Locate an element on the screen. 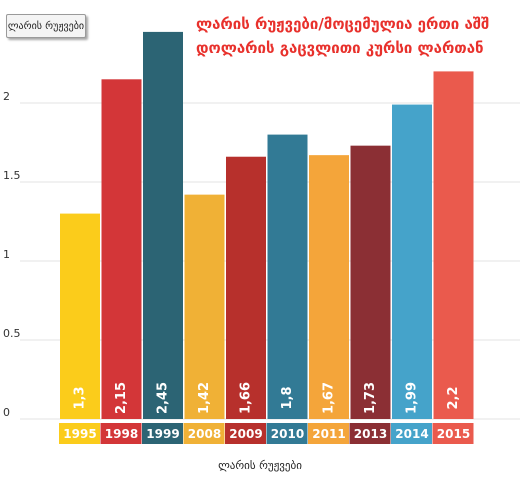 The width and height of the screenshot is (520, 486). bar-2011 is located at coordinates (329, 287).